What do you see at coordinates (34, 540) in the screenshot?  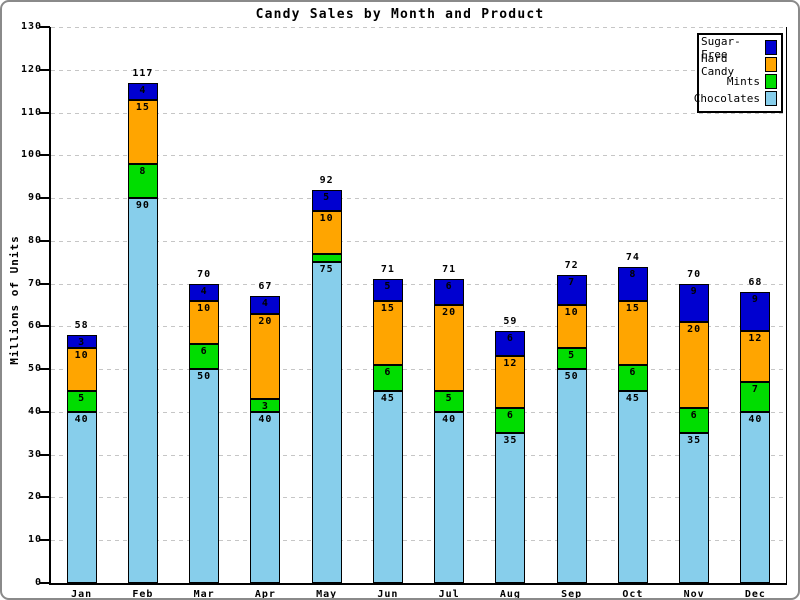 I see `y-tick-label: 10` at bounding box center [34, 540].